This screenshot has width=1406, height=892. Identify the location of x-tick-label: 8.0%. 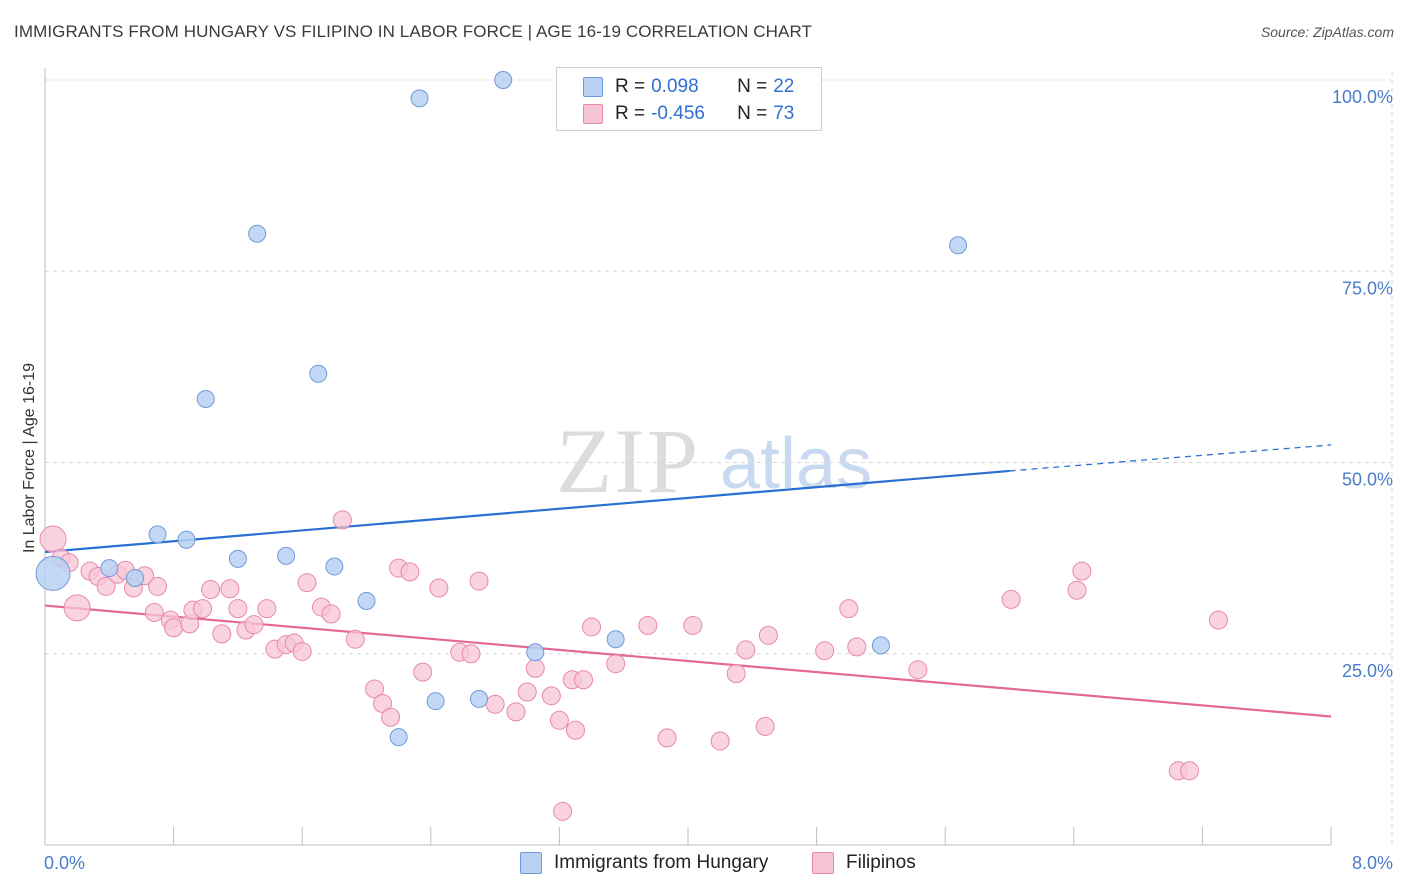
(1372, 863).